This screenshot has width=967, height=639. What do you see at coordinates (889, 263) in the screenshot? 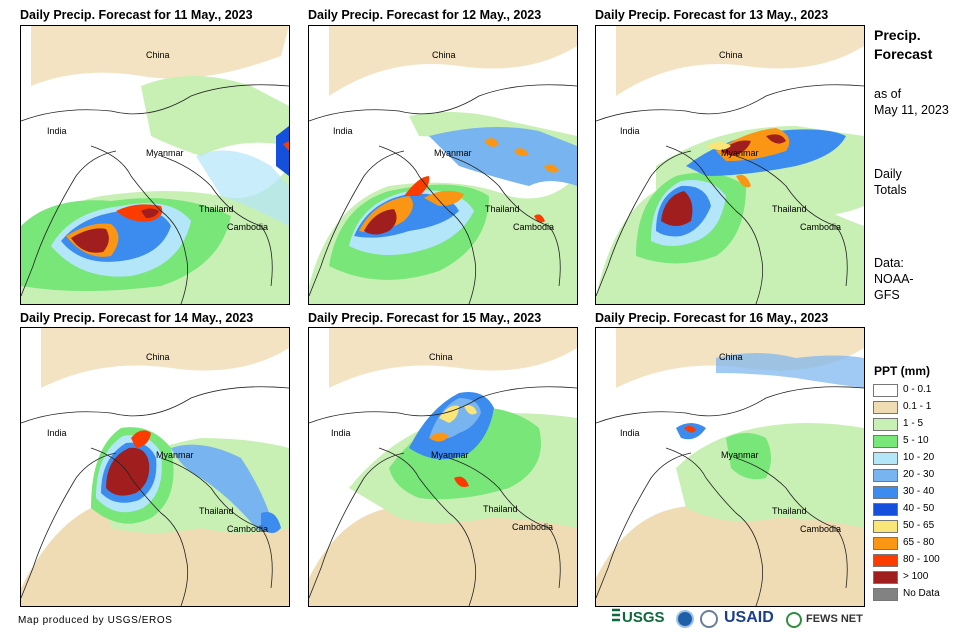
I see `data-label: Data:` at bounding box center [889, 263].